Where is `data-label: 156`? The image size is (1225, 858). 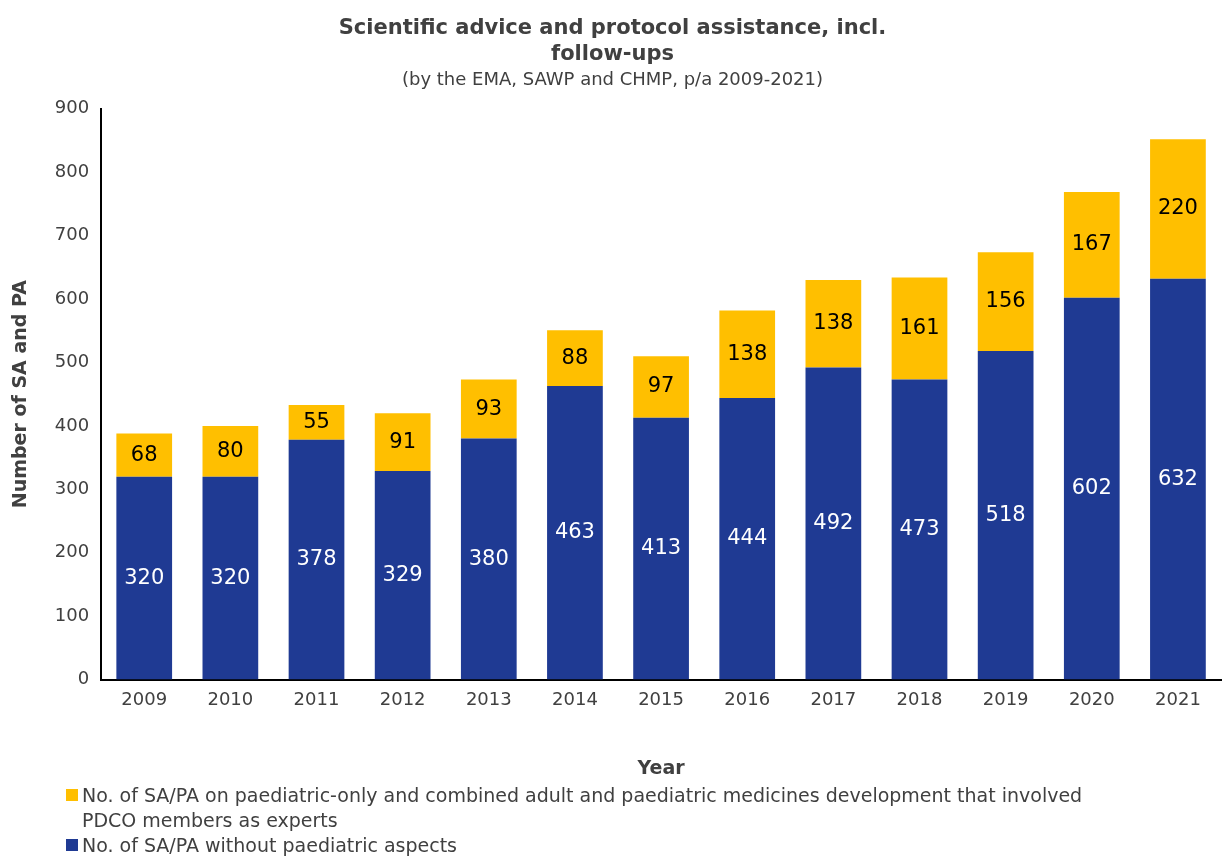
data-label: 156 is located at coordinates (1005, 300).